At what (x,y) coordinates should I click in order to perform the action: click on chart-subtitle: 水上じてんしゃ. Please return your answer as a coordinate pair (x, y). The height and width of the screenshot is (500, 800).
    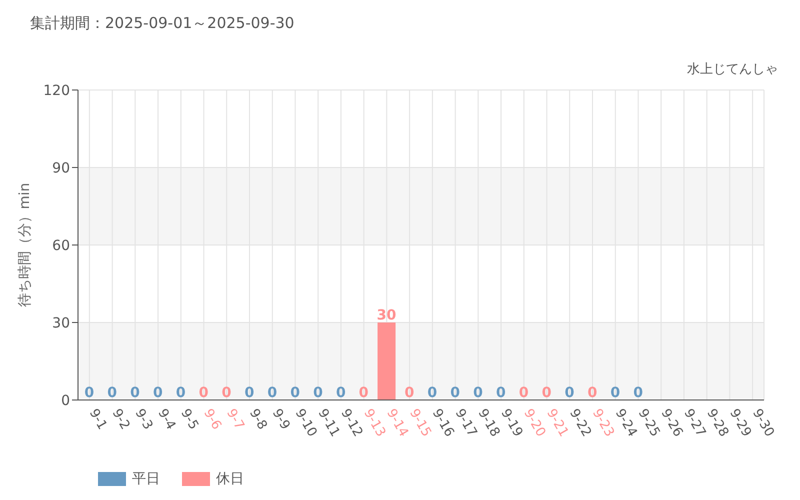
    Looking at the image, I should click on (732, 69).